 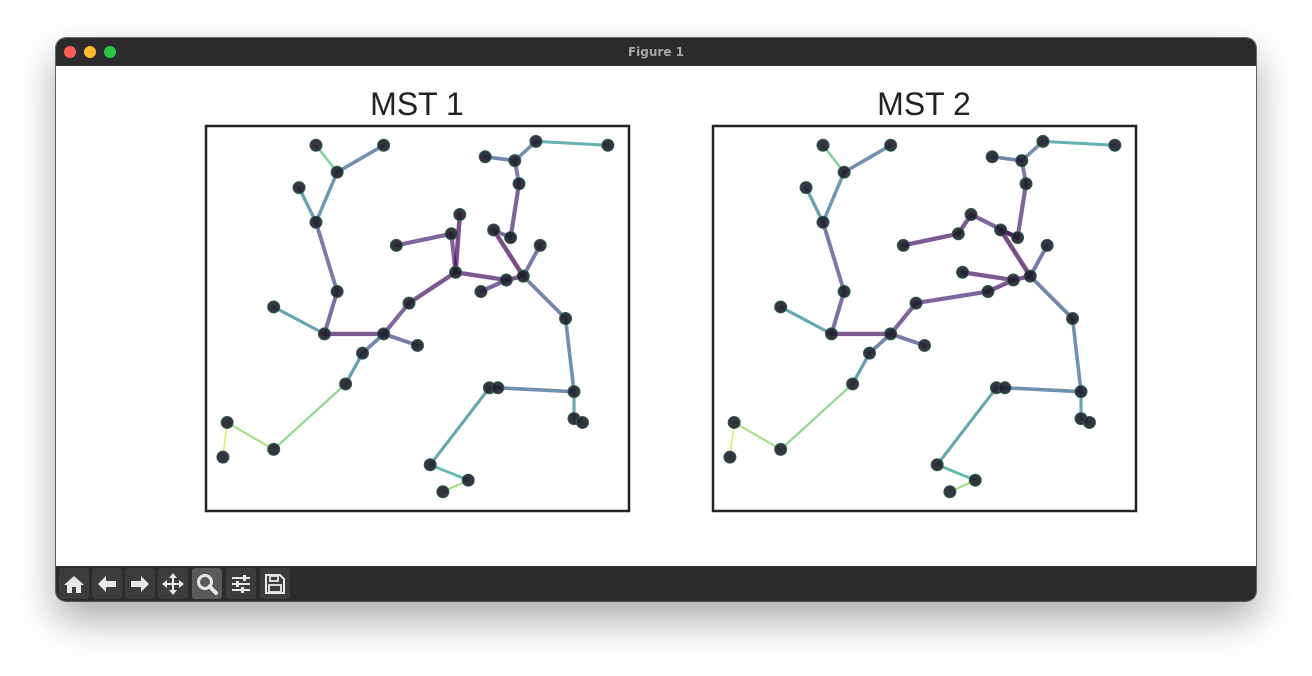 What do you see at coordinates (173, 583) in the screenshot?
I see `pan-button` at bounding box center [173, 583].